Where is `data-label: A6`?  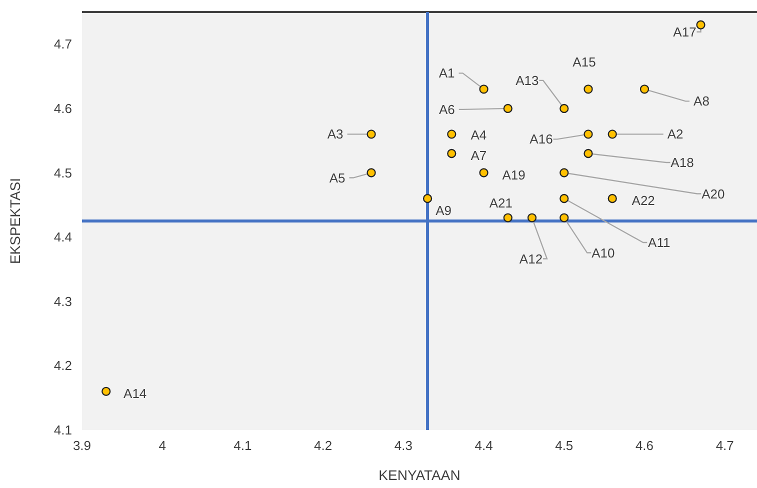 data-label: A6 is located at coordinates (446, 110).